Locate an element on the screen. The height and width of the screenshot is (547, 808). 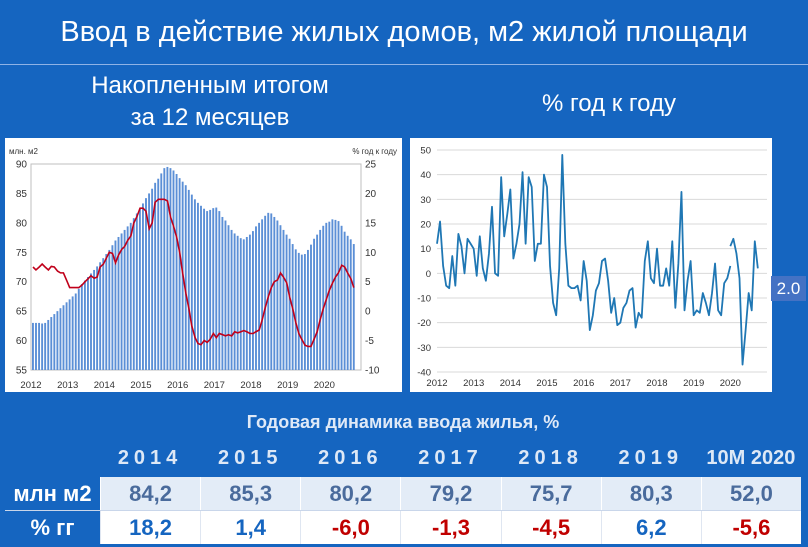
table-cell: 84,2 is located at coordinates (150, 493).